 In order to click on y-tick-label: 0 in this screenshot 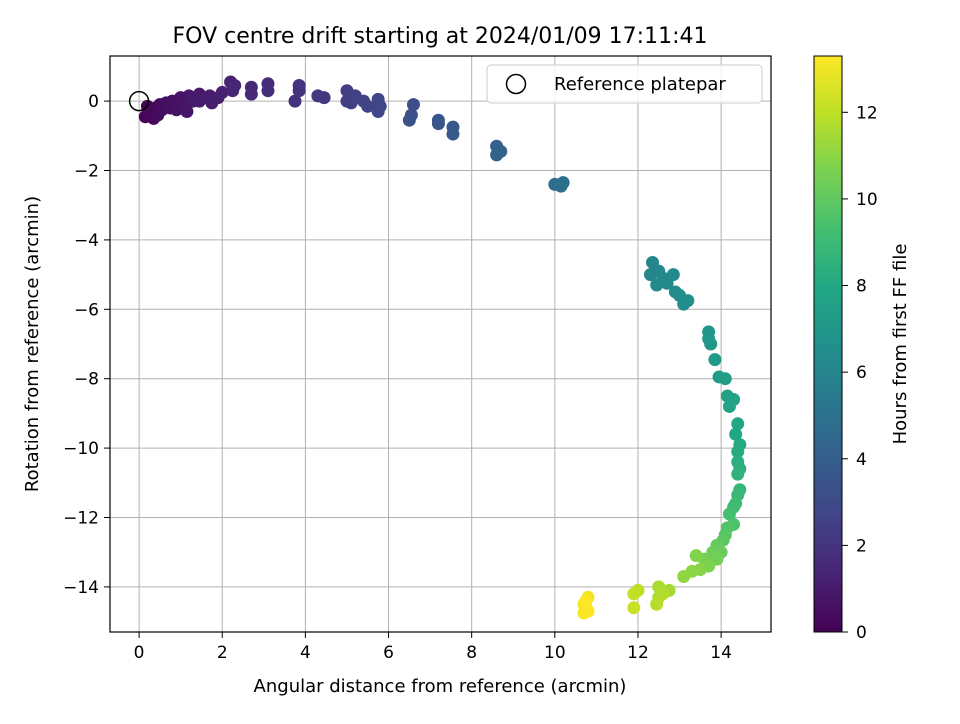, I will do `click(93, 102)`.